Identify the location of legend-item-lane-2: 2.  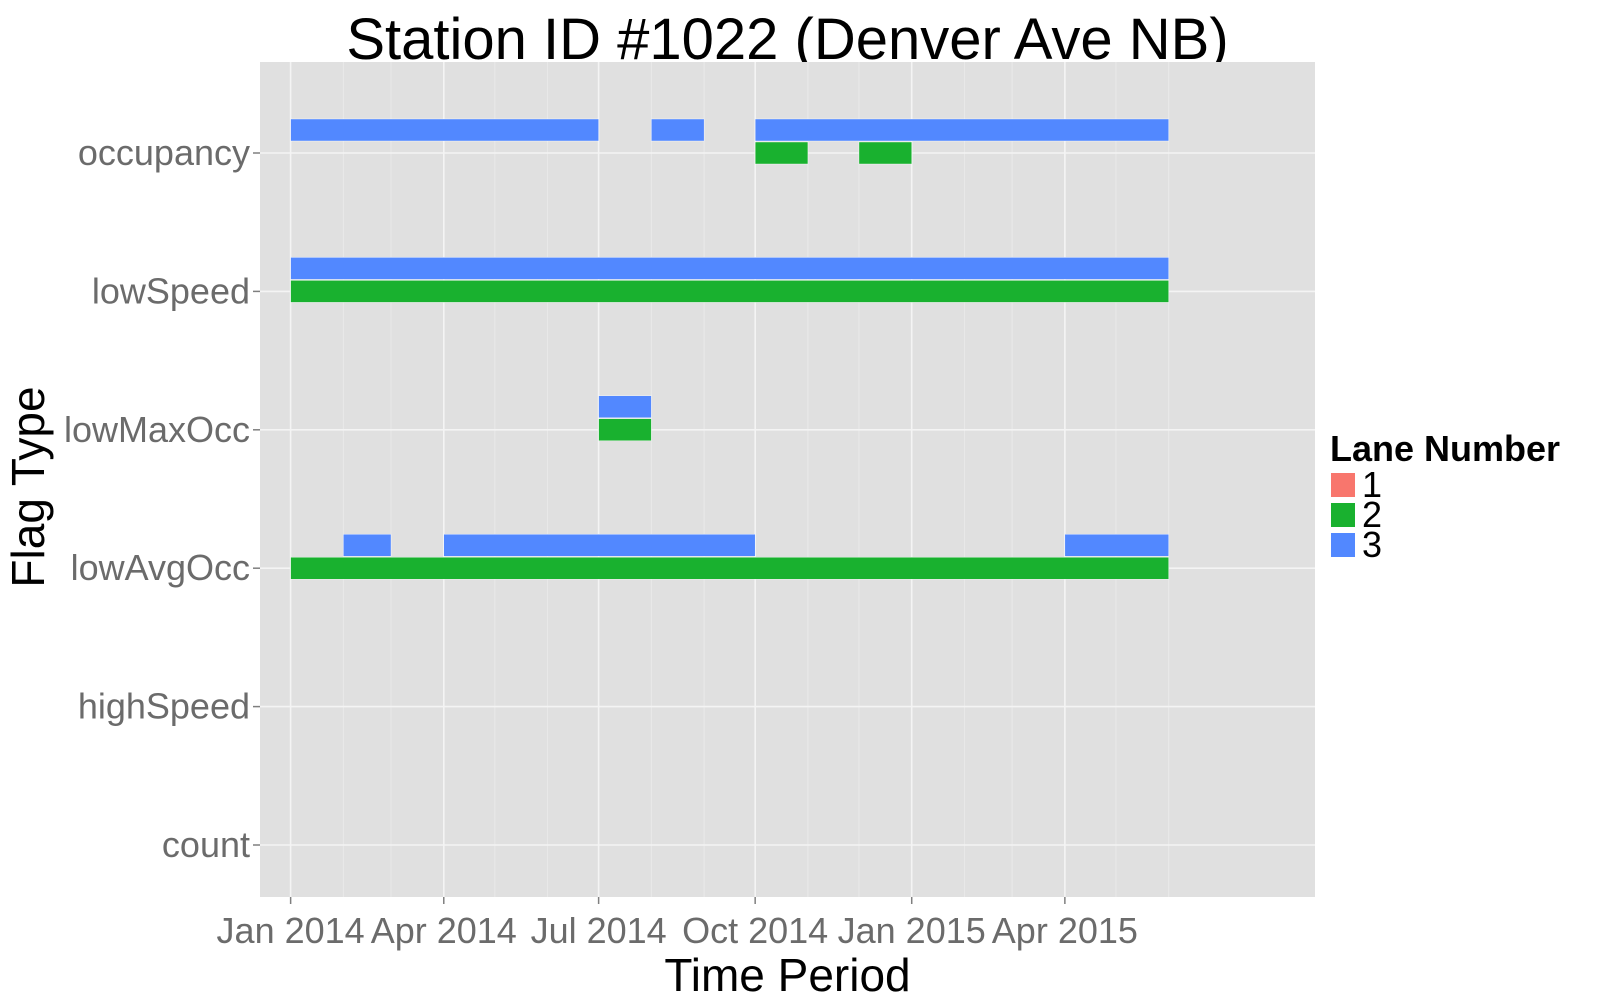
(1445, 514).